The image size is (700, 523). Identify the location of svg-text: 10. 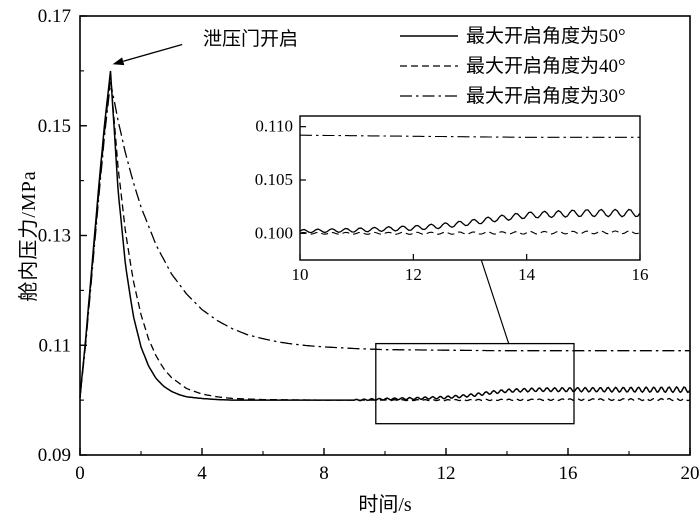
(300, 274).